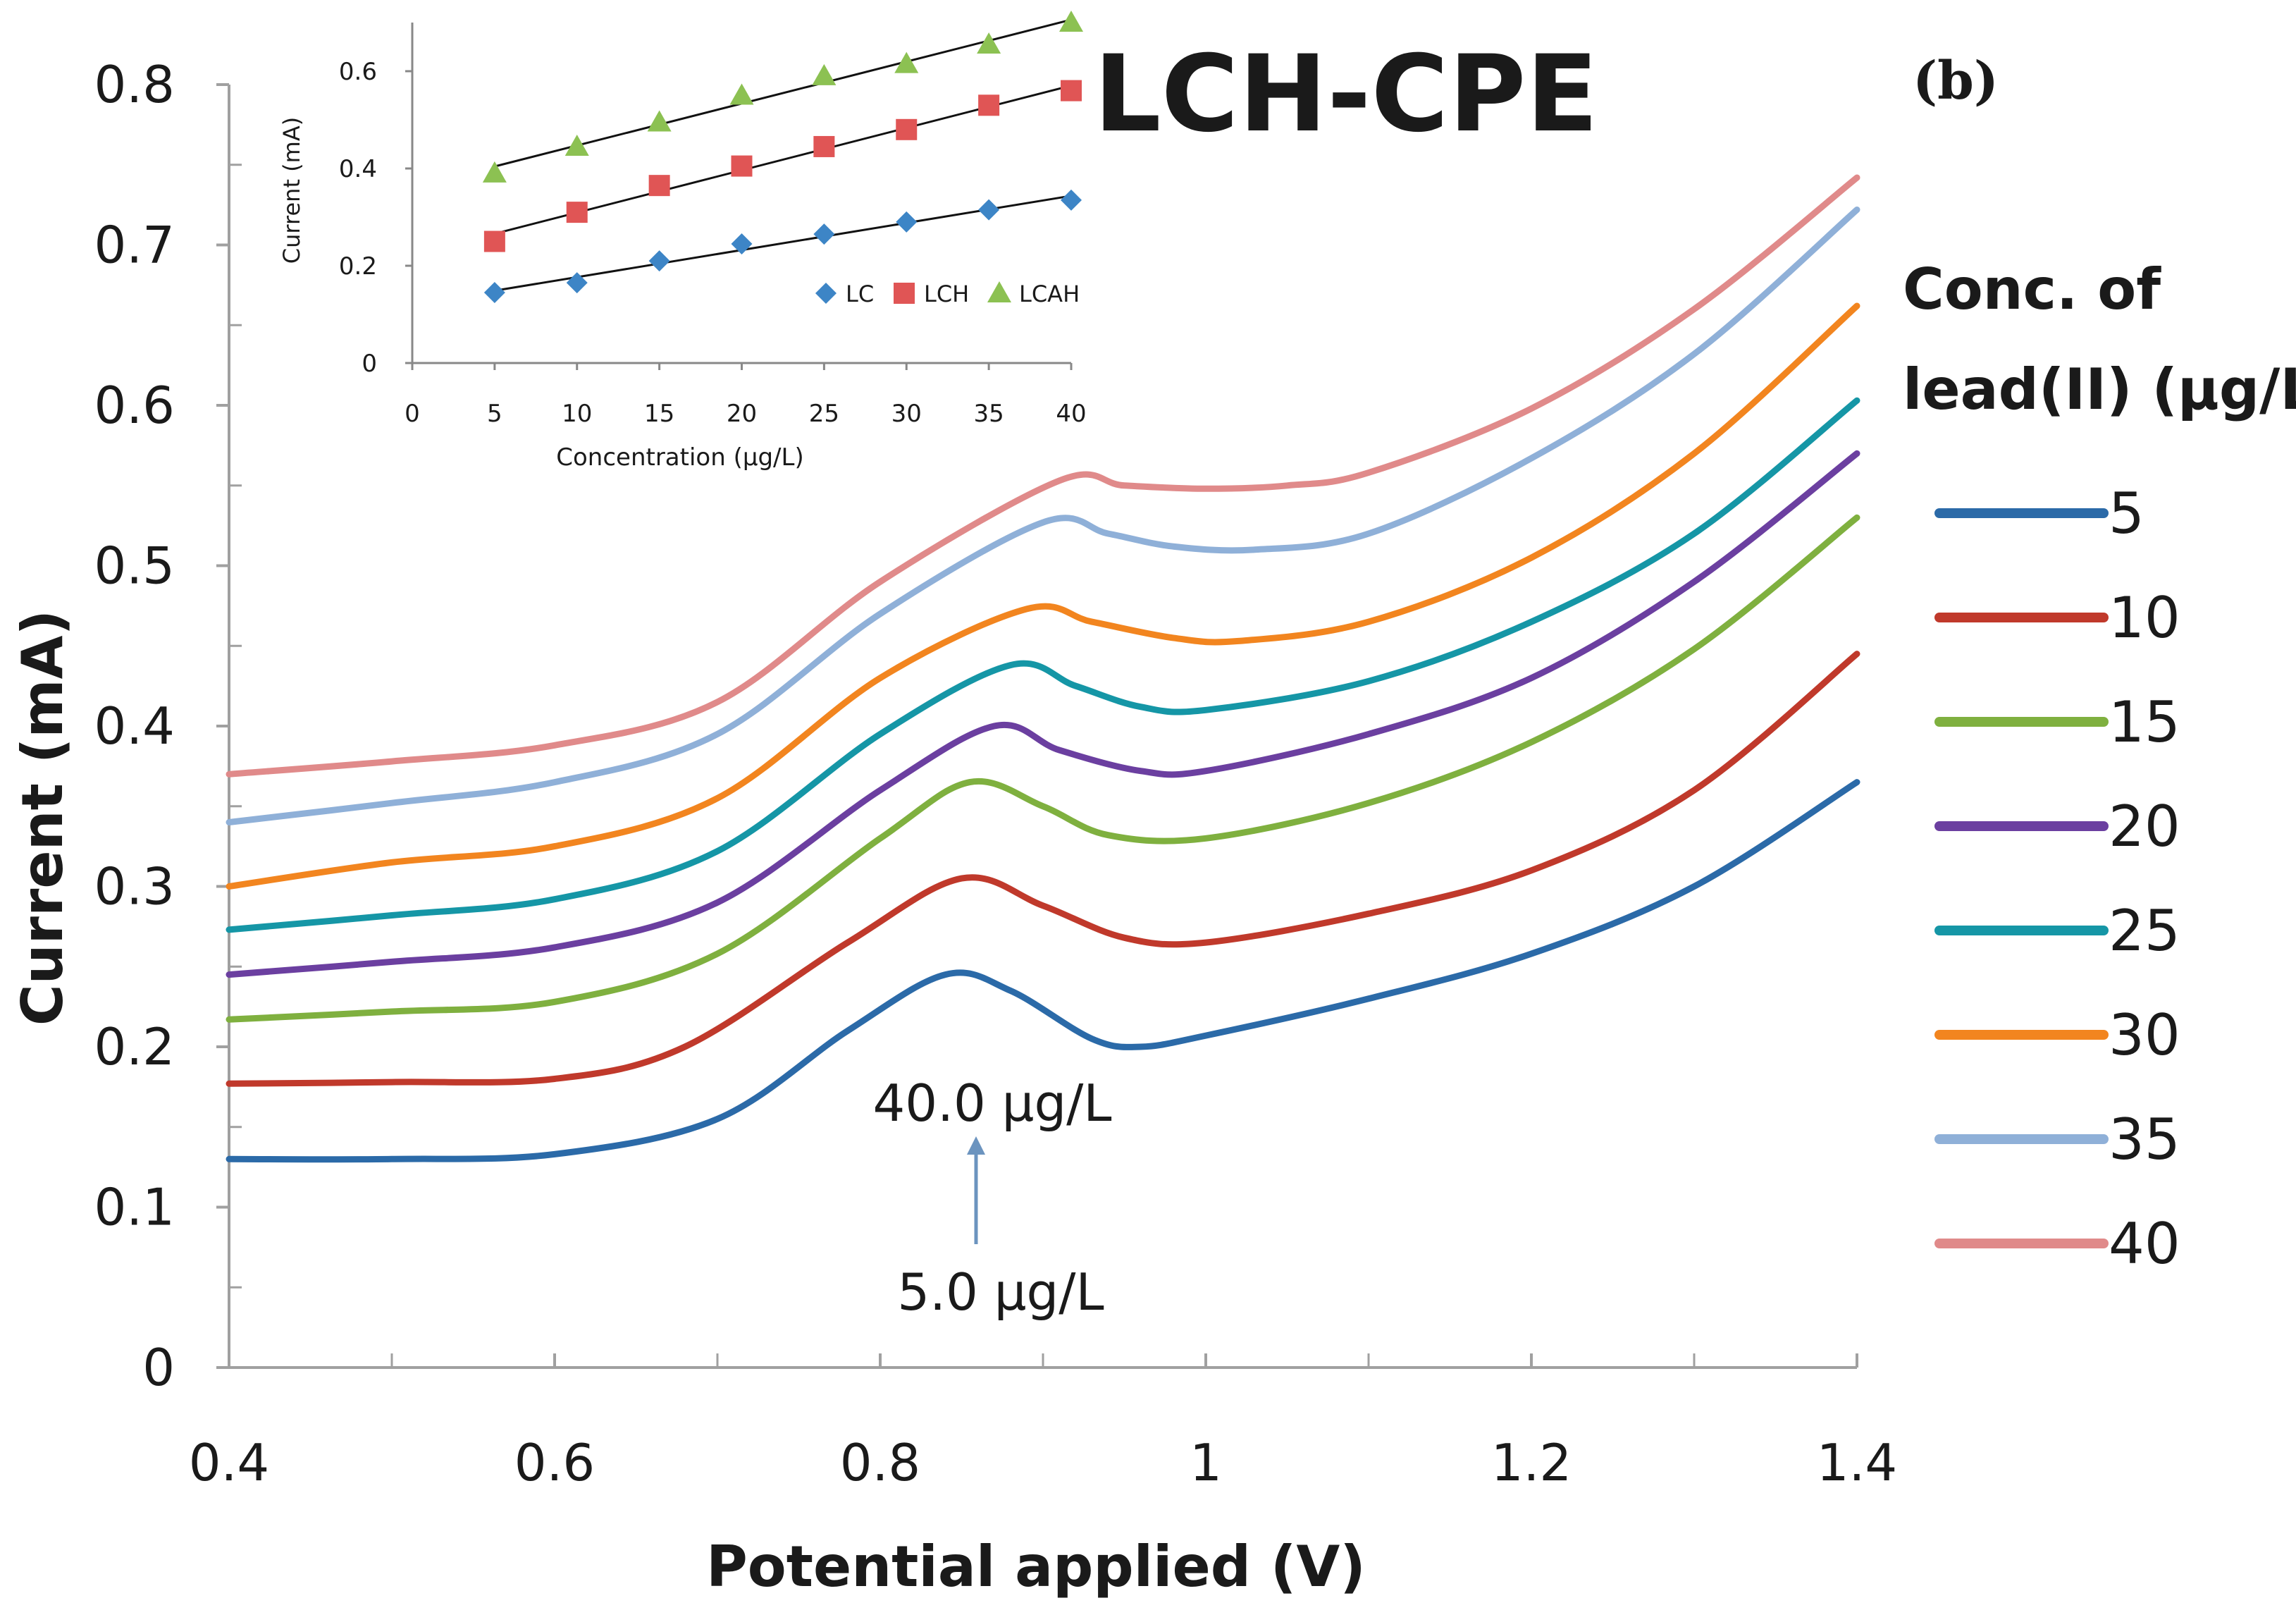 The height and width of the screenshot is (1622, 2296). I want to click on legend-label-40: 40, so click(2144, 1244).